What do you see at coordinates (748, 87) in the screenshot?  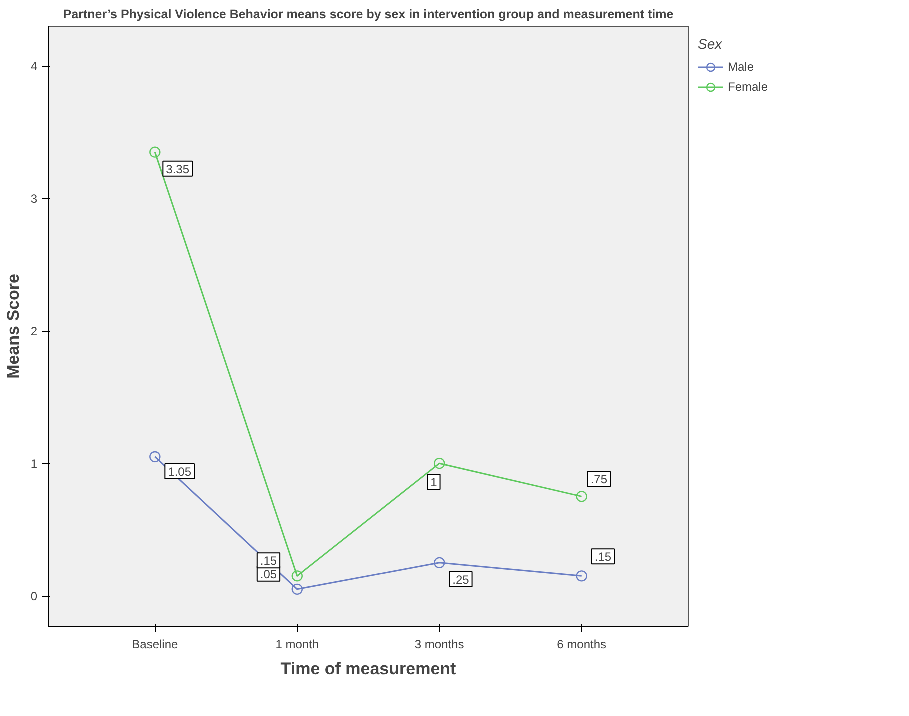 I see `legend-label: Female` at bounding box center [748, 87].